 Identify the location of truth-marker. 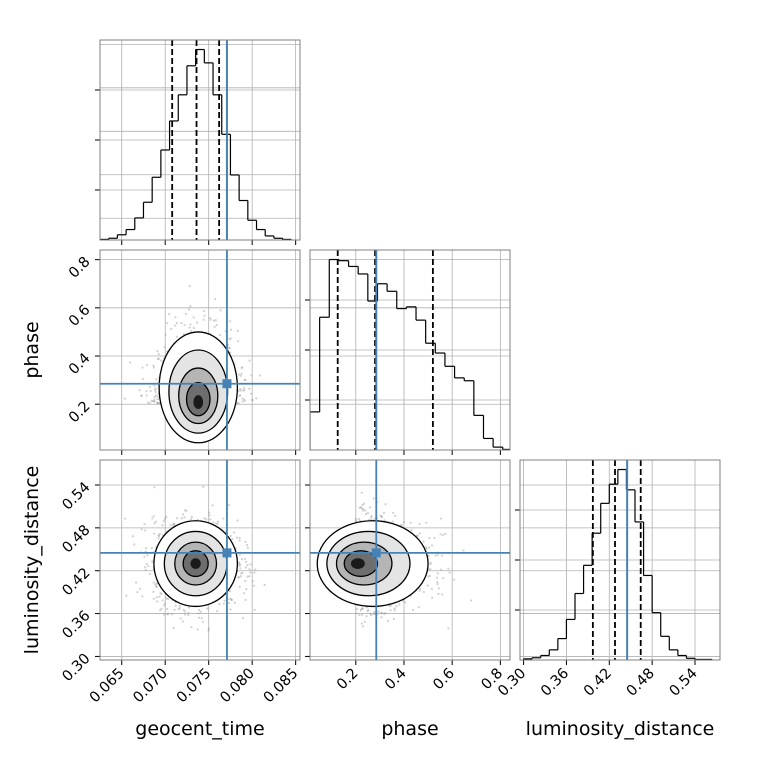
(227, 384).